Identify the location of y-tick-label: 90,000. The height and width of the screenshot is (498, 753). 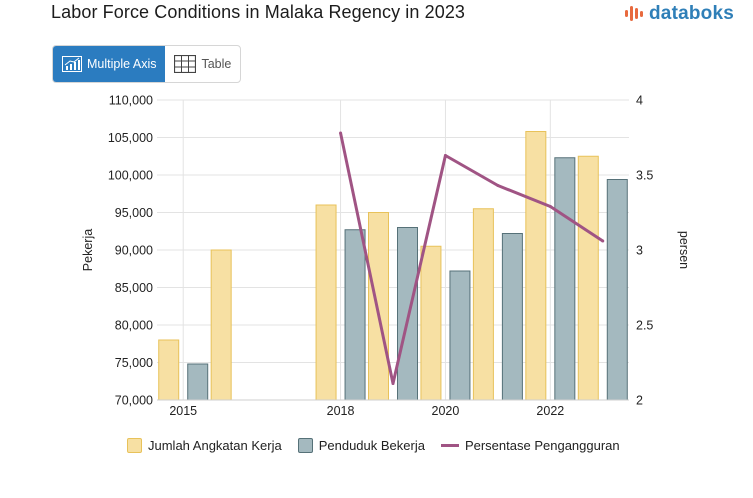
(134, 251).